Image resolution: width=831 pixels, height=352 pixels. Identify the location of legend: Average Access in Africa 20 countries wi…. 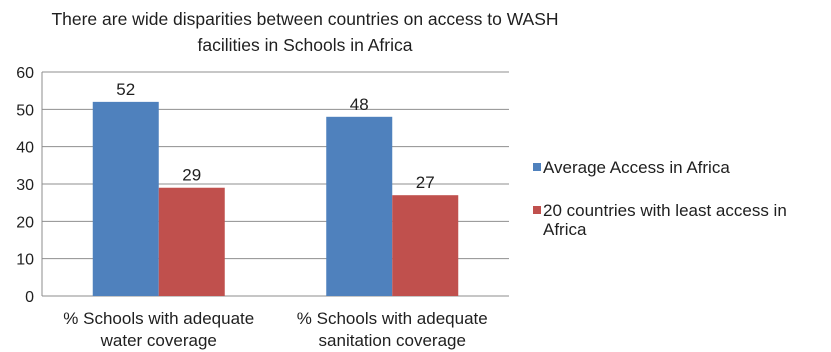
(682, 210).